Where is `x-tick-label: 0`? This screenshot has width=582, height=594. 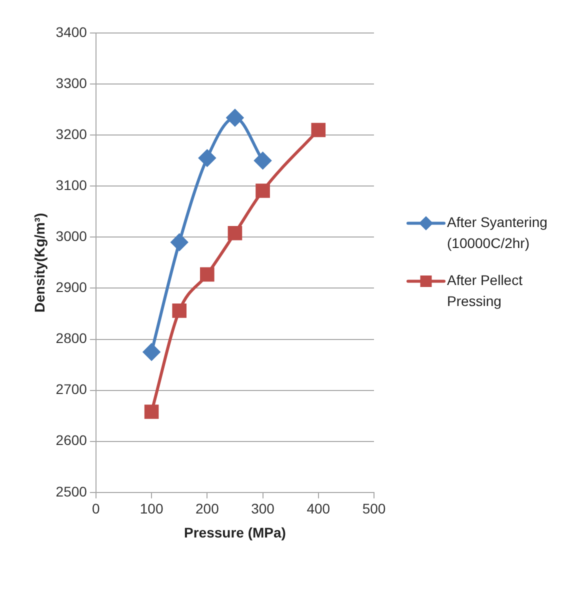
x-tick-label: 0 is located at coordinates (96, 508).